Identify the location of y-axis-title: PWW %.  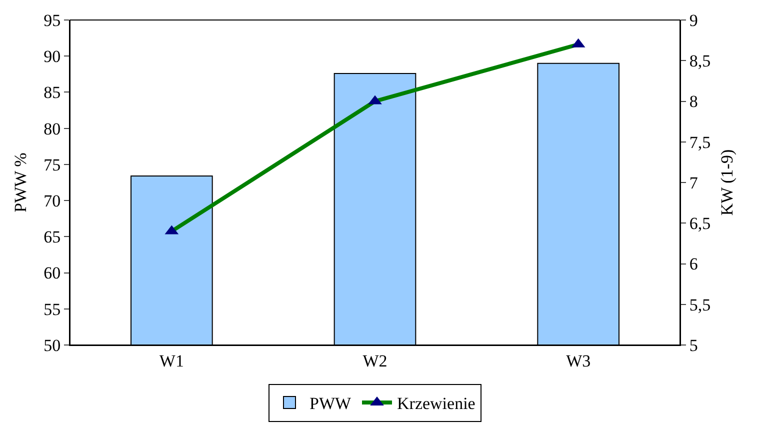
(20, 182).